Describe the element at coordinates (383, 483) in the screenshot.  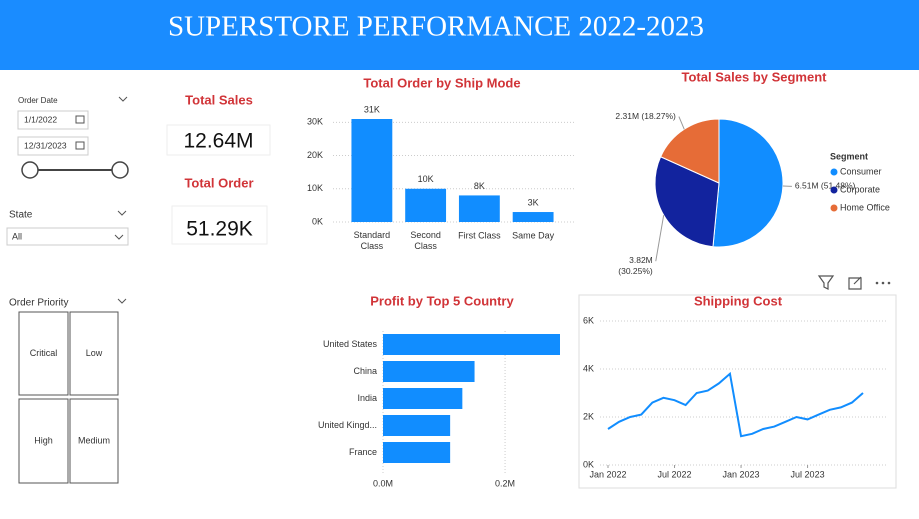
I see `x-tick-label: 0.0M` at that location.